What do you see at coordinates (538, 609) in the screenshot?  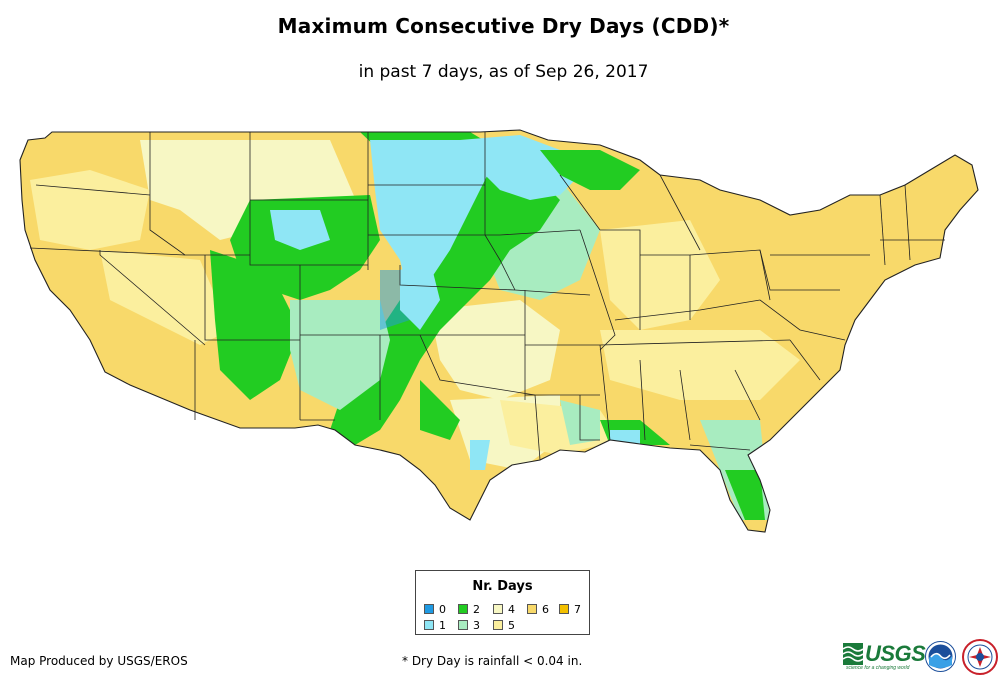 I see `legend-item-6: 6` at bounding box center [538, 609].